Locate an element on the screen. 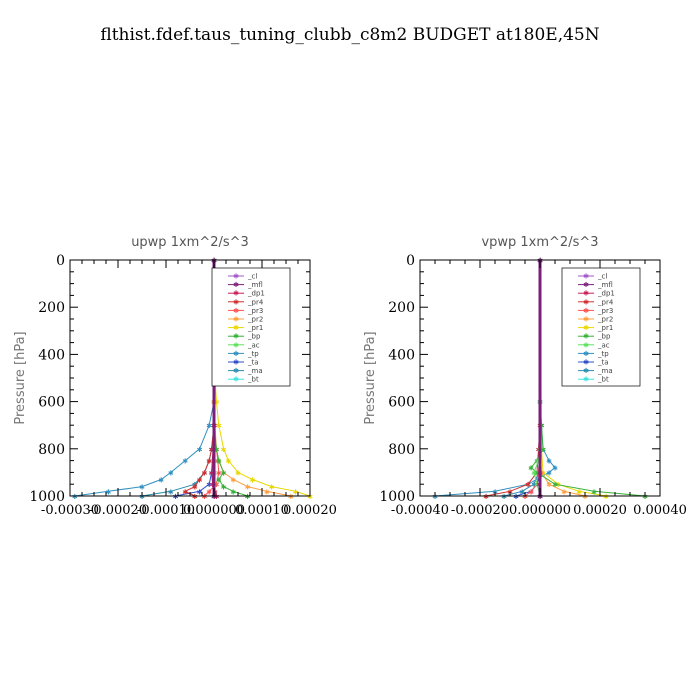  x-tick-label: 0.00040 is located at coordinates (660, 510).